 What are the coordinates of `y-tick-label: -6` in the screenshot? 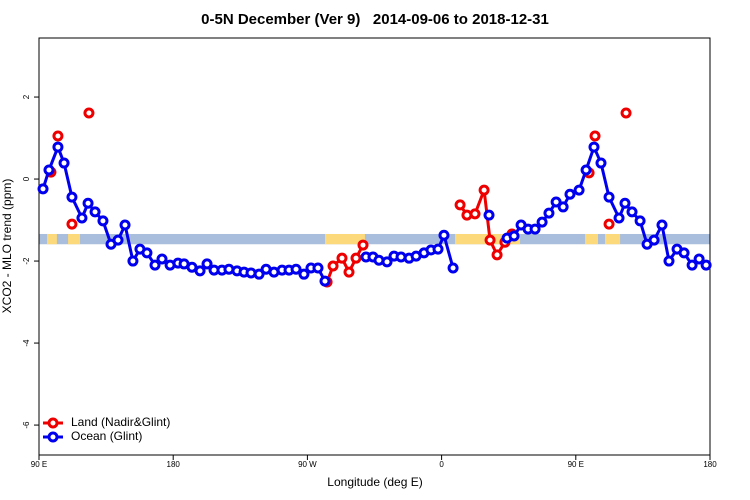 It's located at (26, 425).